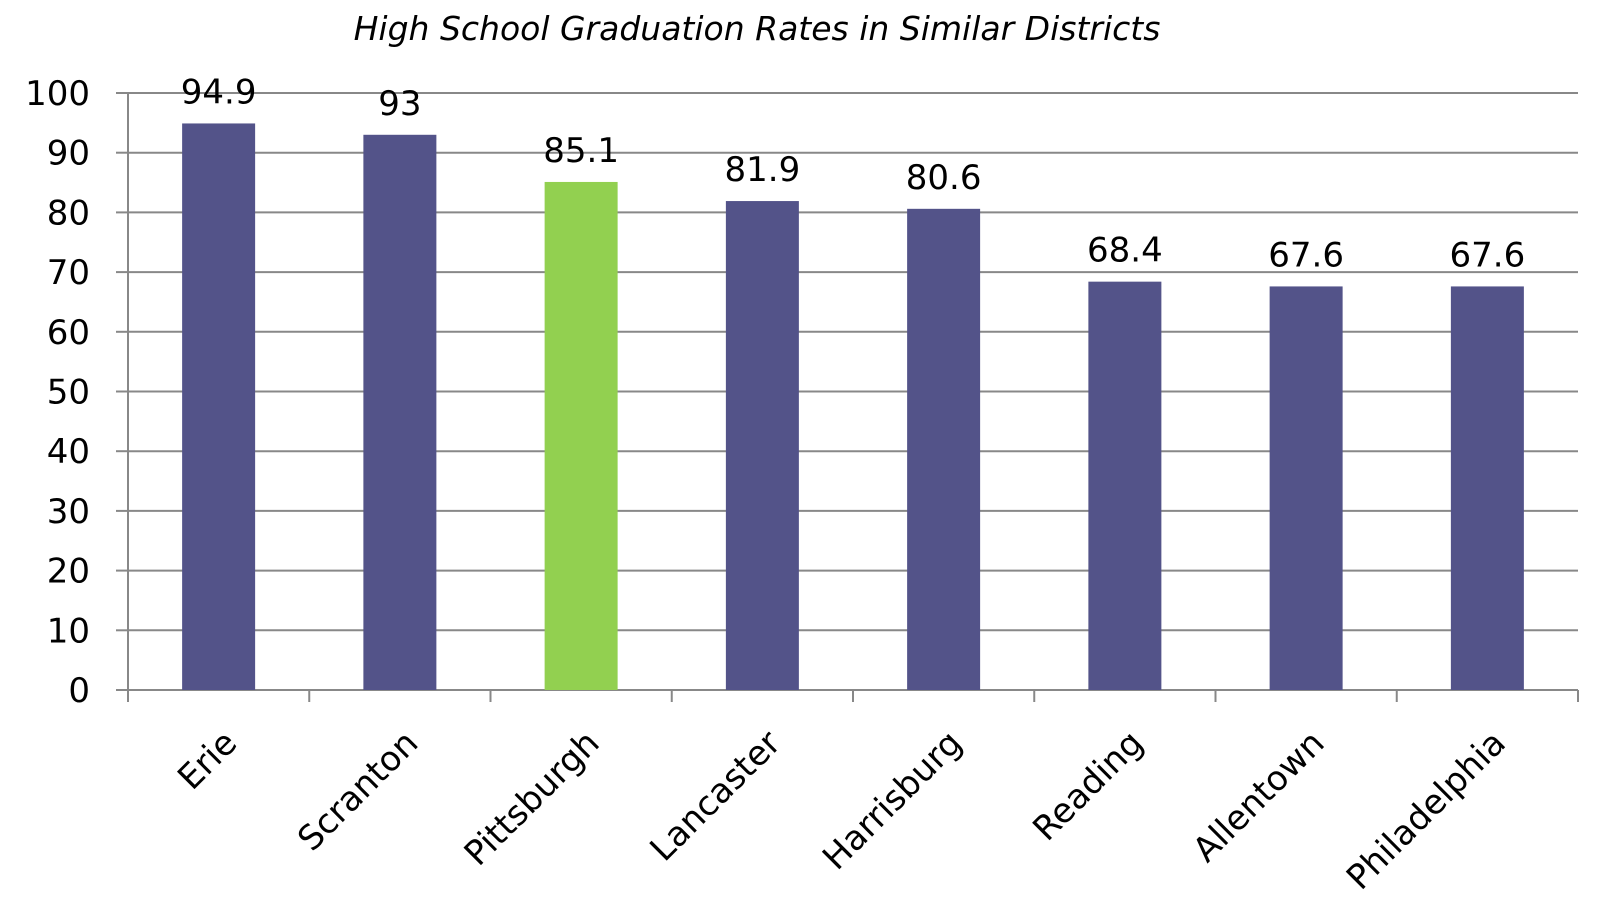  I want to click on x-tick-label: Harrisburg, so click(892, 800).